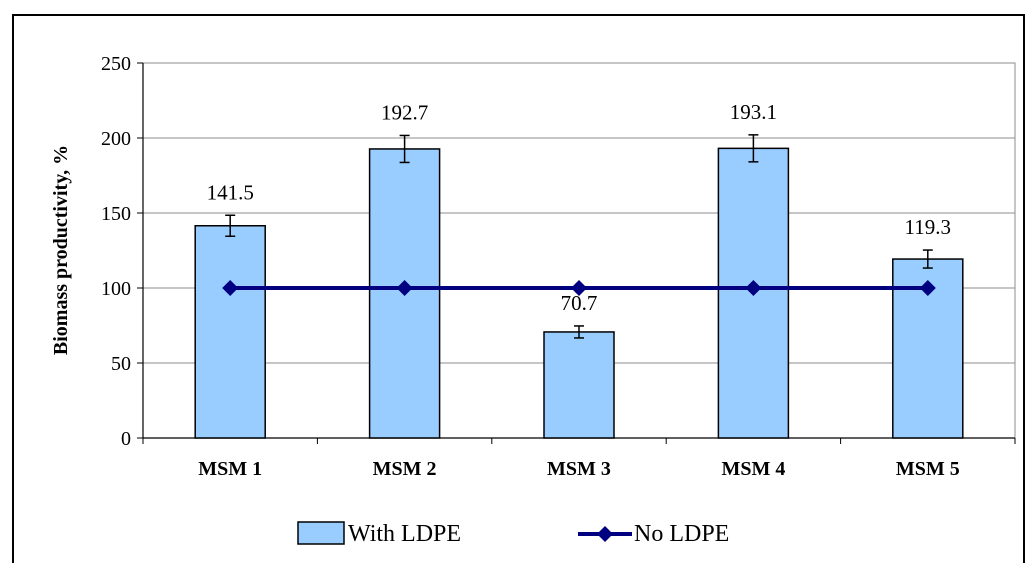  What do you see at coordinates (928, 469) in the screenshot?
I see `x-category-label: MSM 5` at bounding box center [928, 469].